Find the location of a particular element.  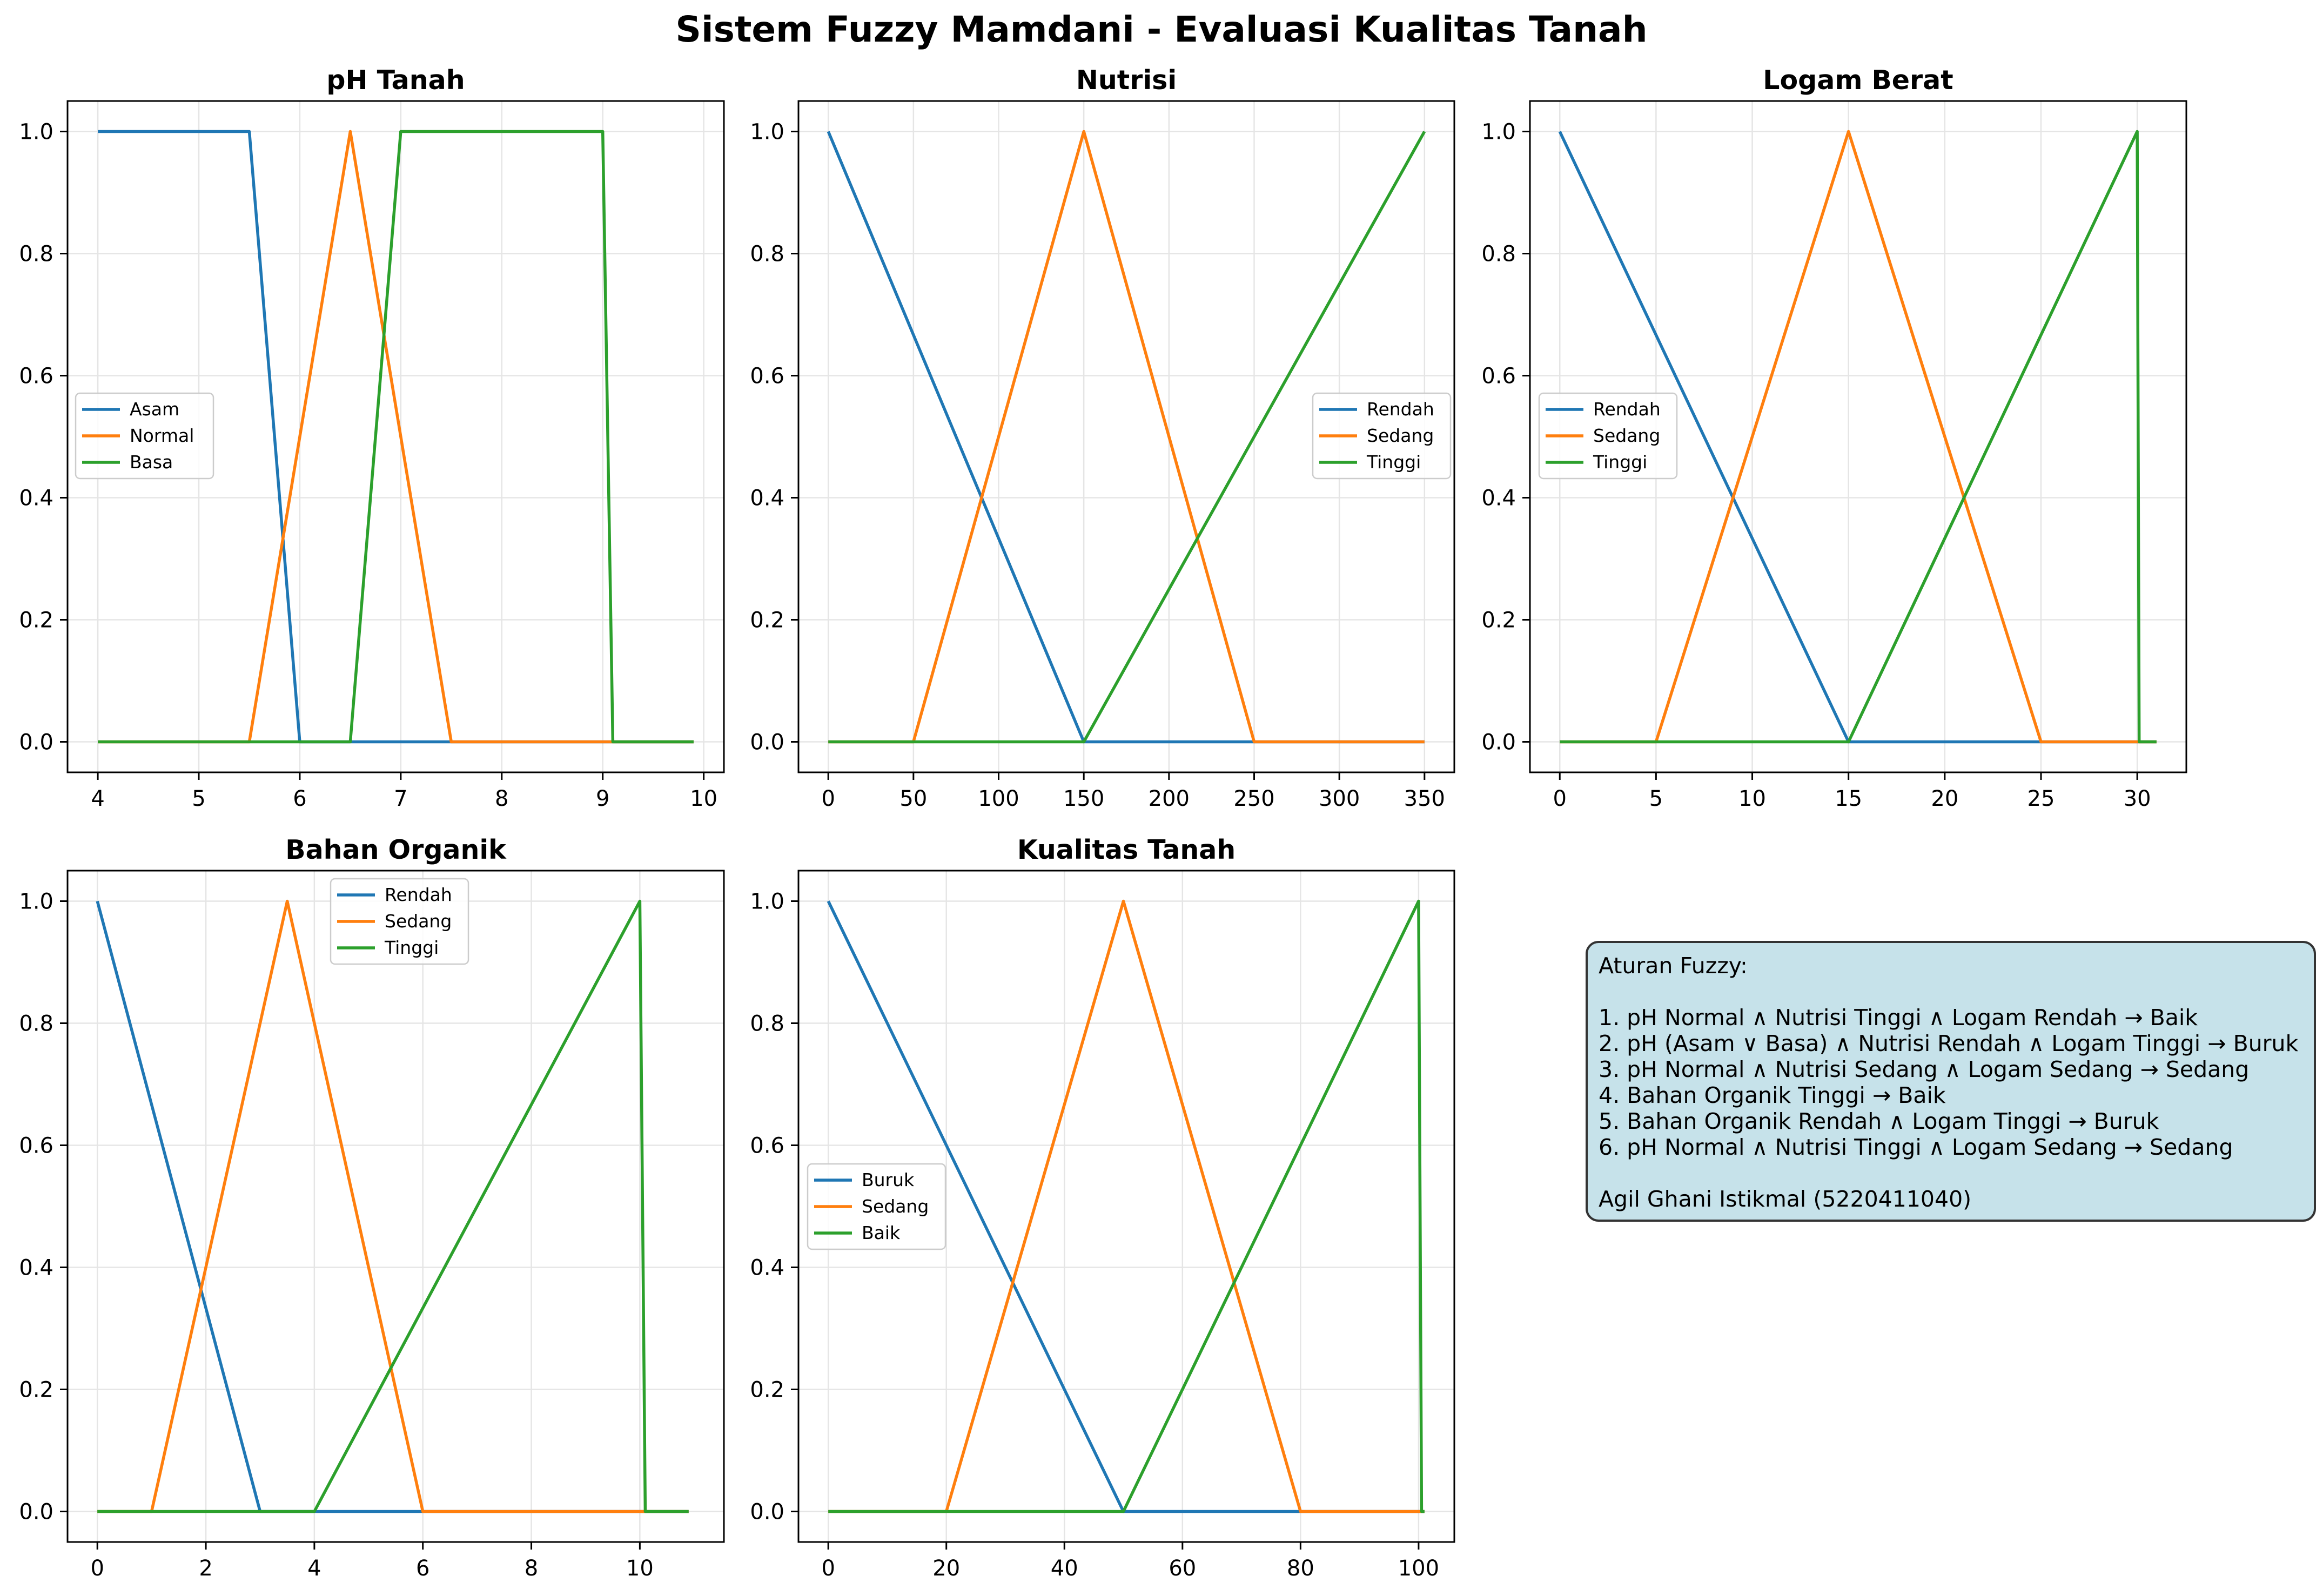

subplot-title: pH Tanah is located at coordinates (395, 80).